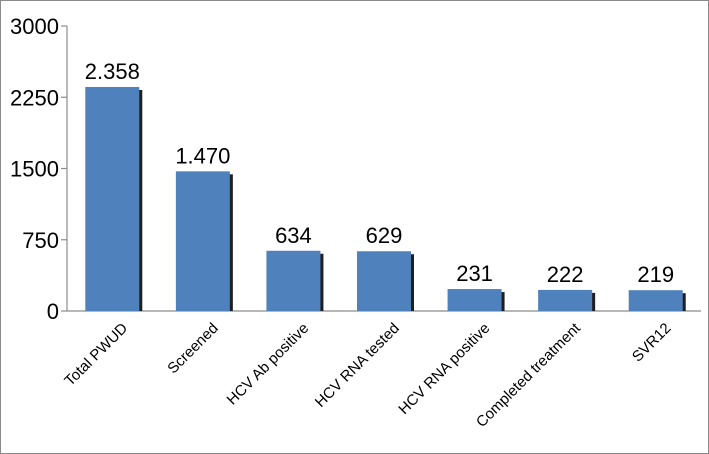 This screenshot has width=709, height=454. What do you see at coordinates (112, 71) in the screenshot?
I see `data-label: 2.358` at bounding box center [112, 71].